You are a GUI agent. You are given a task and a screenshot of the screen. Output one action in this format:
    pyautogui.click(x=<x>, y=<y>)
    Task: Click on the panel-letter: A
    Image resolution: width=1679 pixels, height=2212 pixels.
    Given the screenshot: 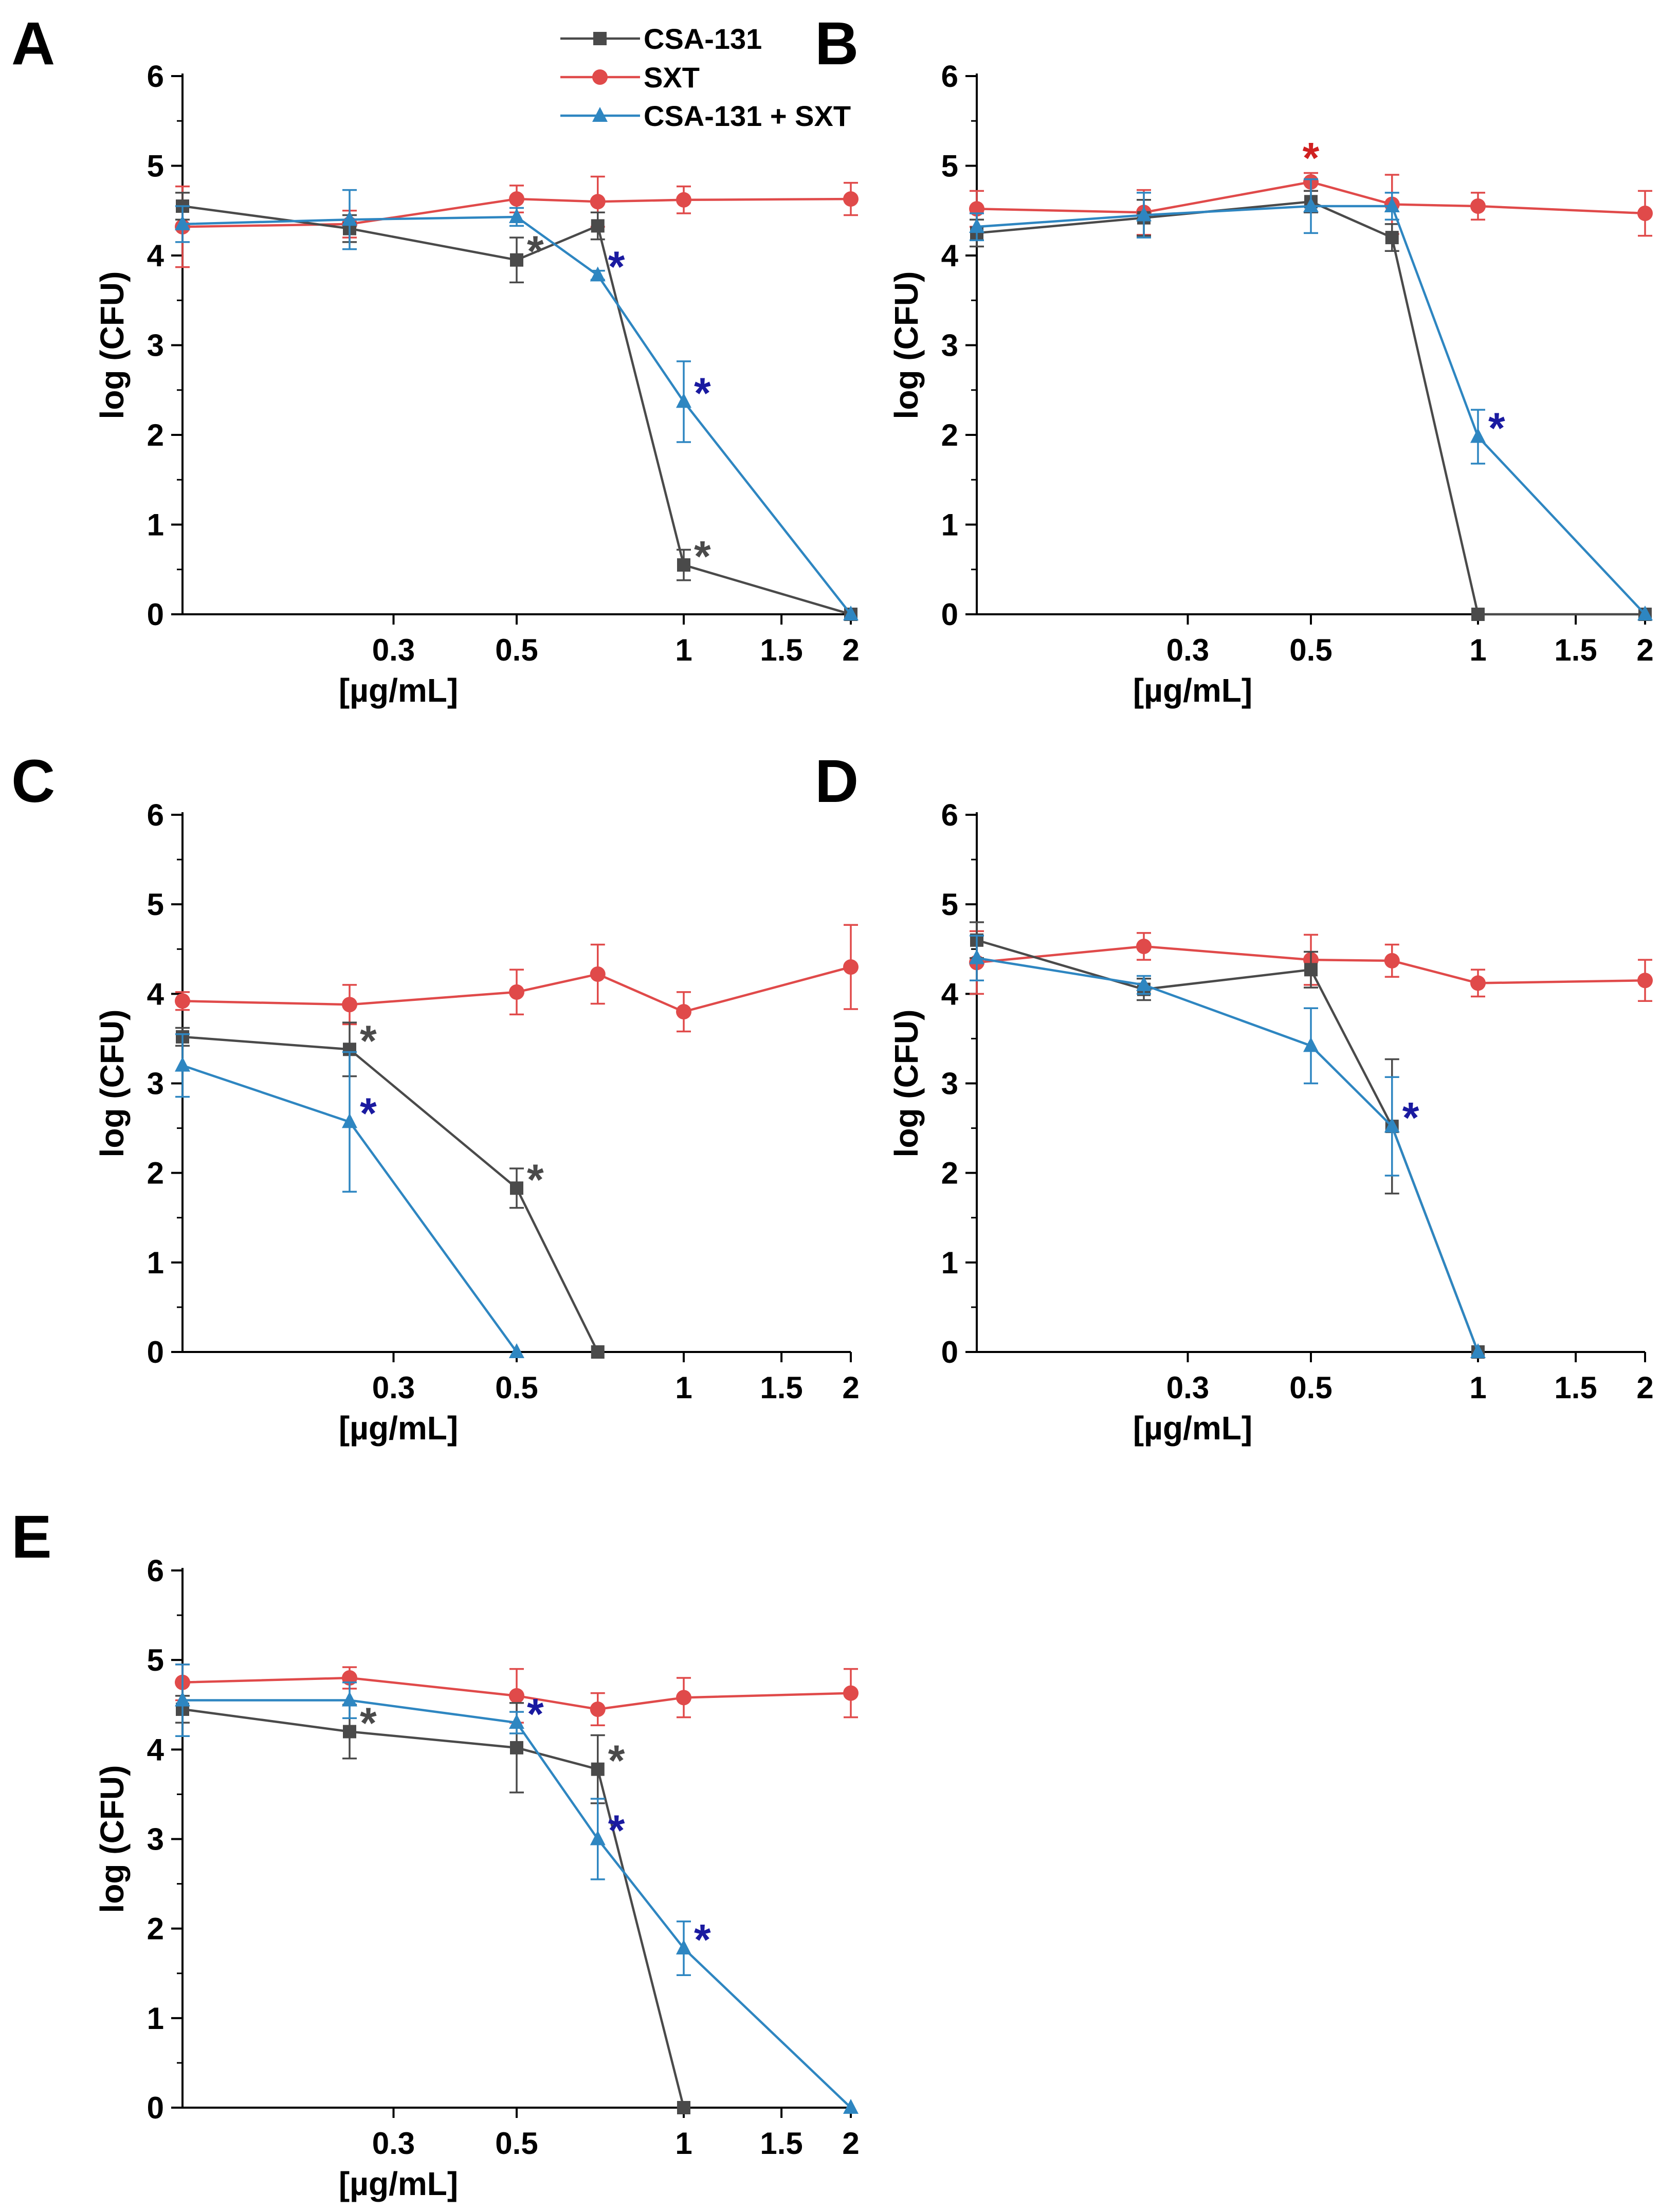 What is the action you would take?
    pyautogui.click(x=33, y=44)
    